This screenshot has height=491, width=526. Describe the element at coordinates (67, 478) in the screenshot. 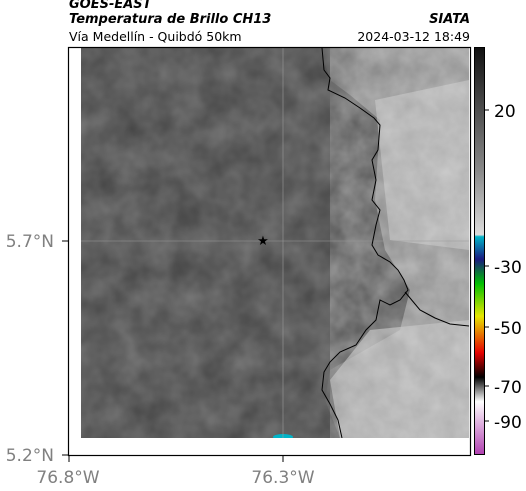

I see `x-tick-label: 76.8°W` at that location.